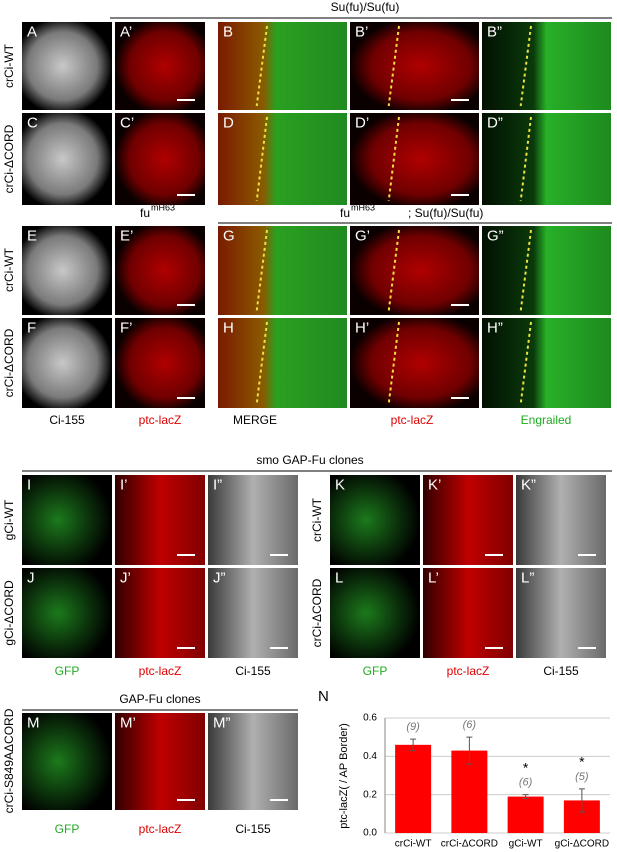  I want to click on header-sup: mH63, so click(163, 207).